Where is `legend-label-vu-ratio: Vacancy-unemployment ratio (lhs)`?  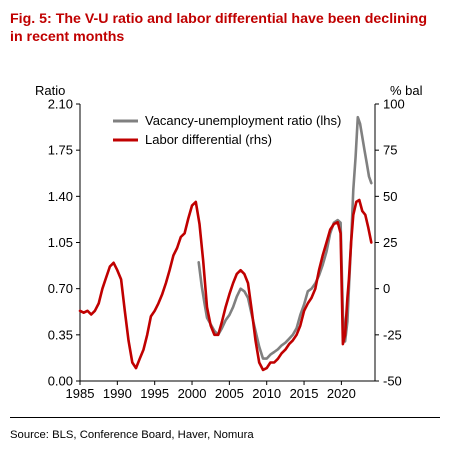
legend-label-vu-ratio: Vacancy-unemployment ratio (lhs) is located at coordinates (243, 120).